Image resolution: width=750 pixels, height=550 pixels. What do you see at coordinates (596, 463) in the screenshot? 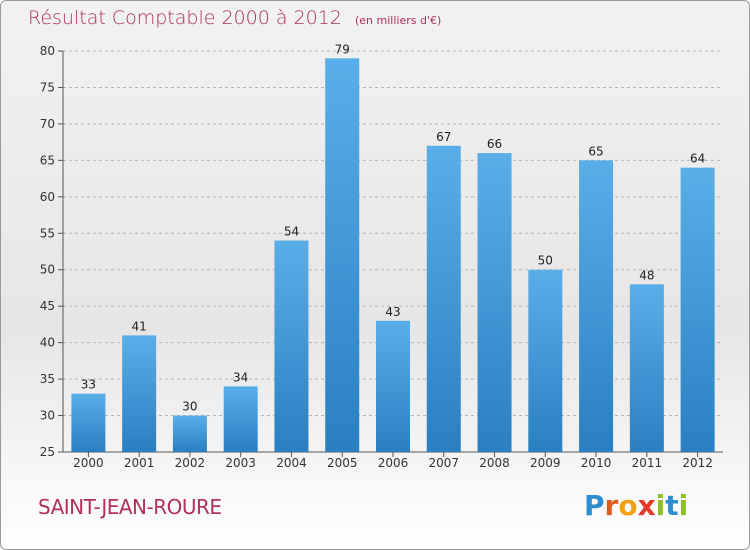
I see `x-tick-label: 2010` at bounding box center [596, 463].